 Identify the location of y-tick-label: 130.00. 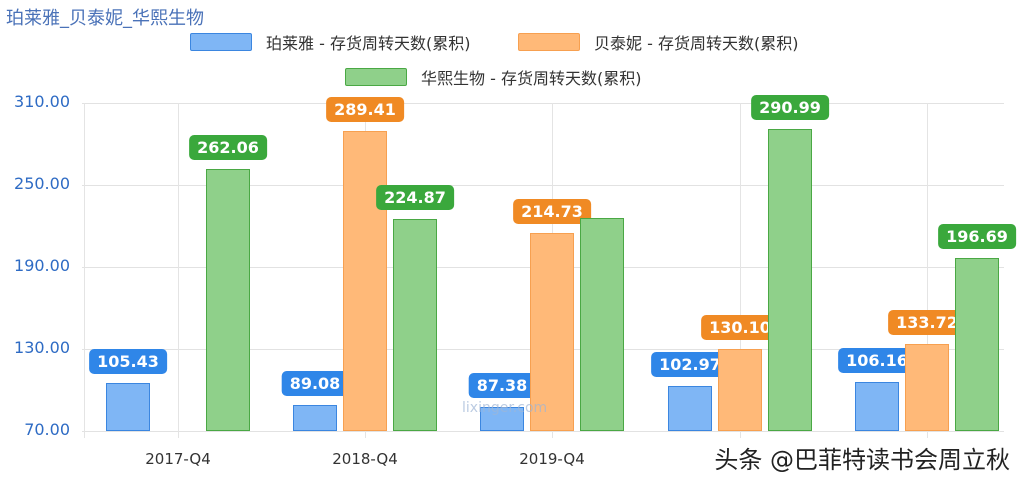
(42, 347).